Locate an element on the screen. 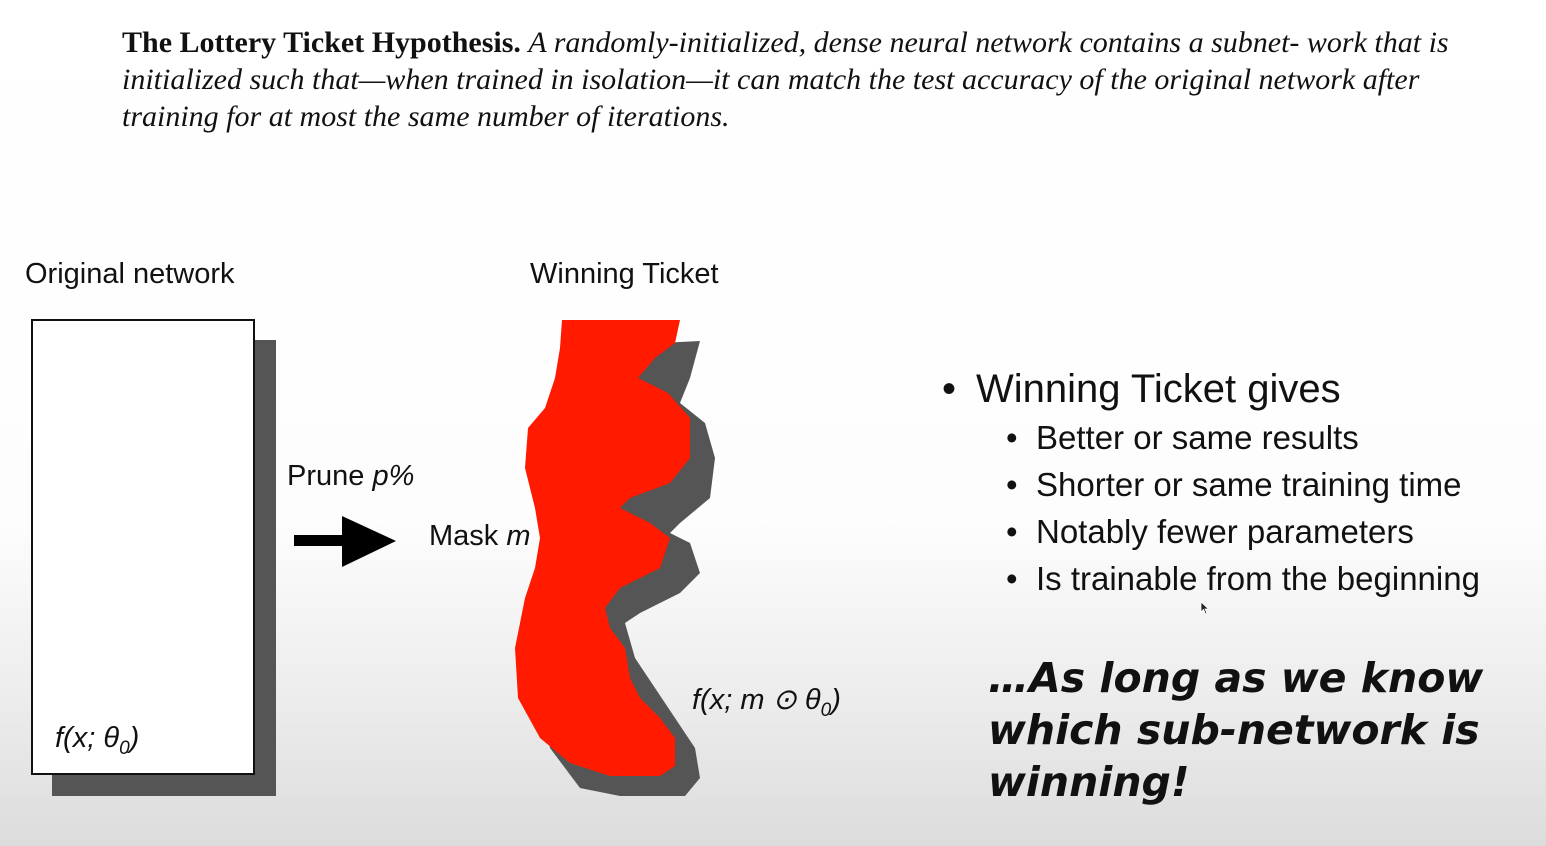  benefit-item: Shorter or same training time is located at coordinates (1211, 484).